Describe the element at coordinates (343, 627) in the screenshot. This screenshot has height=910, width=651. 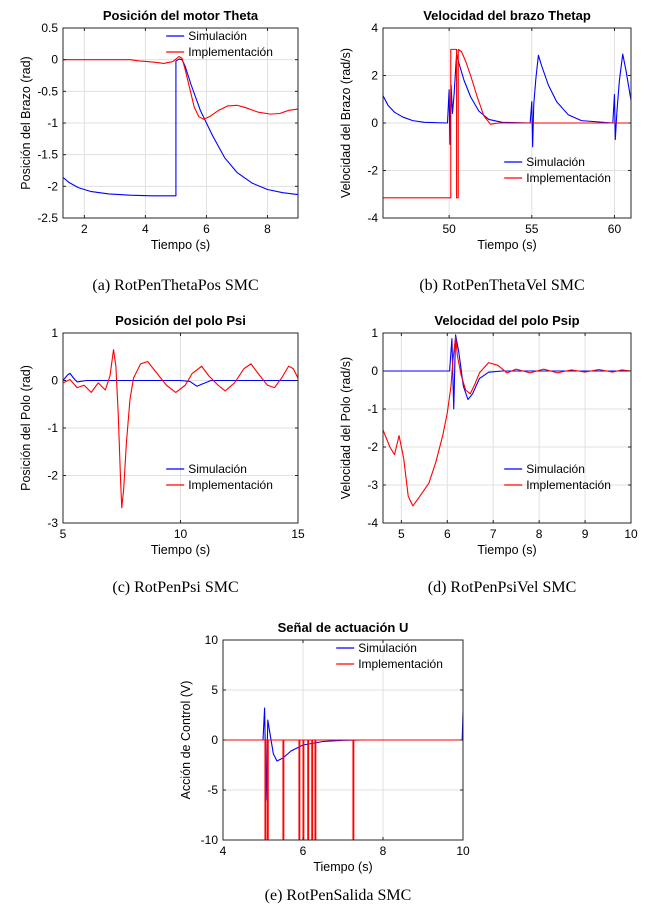
I see `chart-title: Señal de actuación U` at that location.